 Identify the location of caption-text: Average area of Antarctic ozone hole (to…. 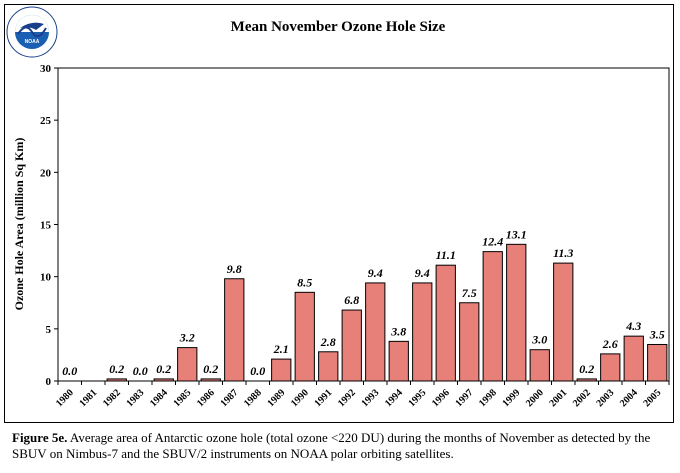
(331, 445).